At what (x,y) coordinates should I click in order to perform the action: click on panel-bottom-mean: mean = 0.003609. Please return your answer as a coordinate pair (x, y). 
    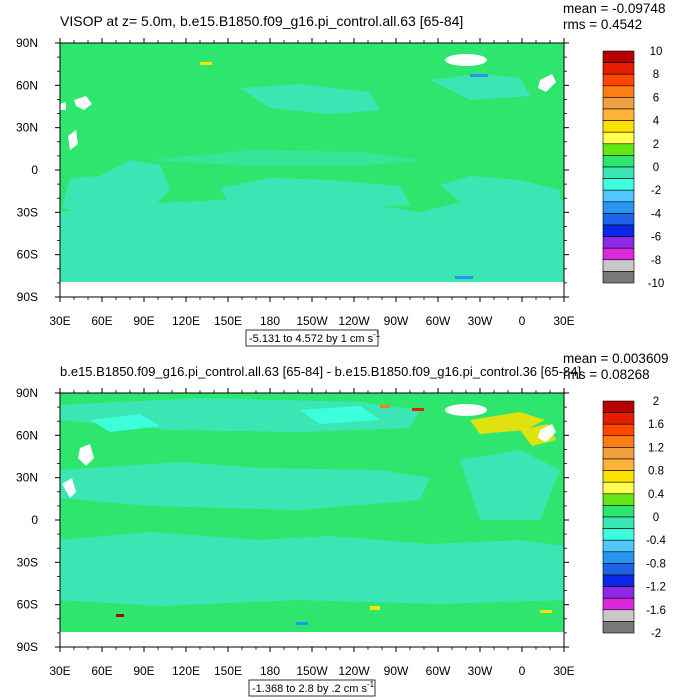
    Looking at the image, I should click on (615, 358).